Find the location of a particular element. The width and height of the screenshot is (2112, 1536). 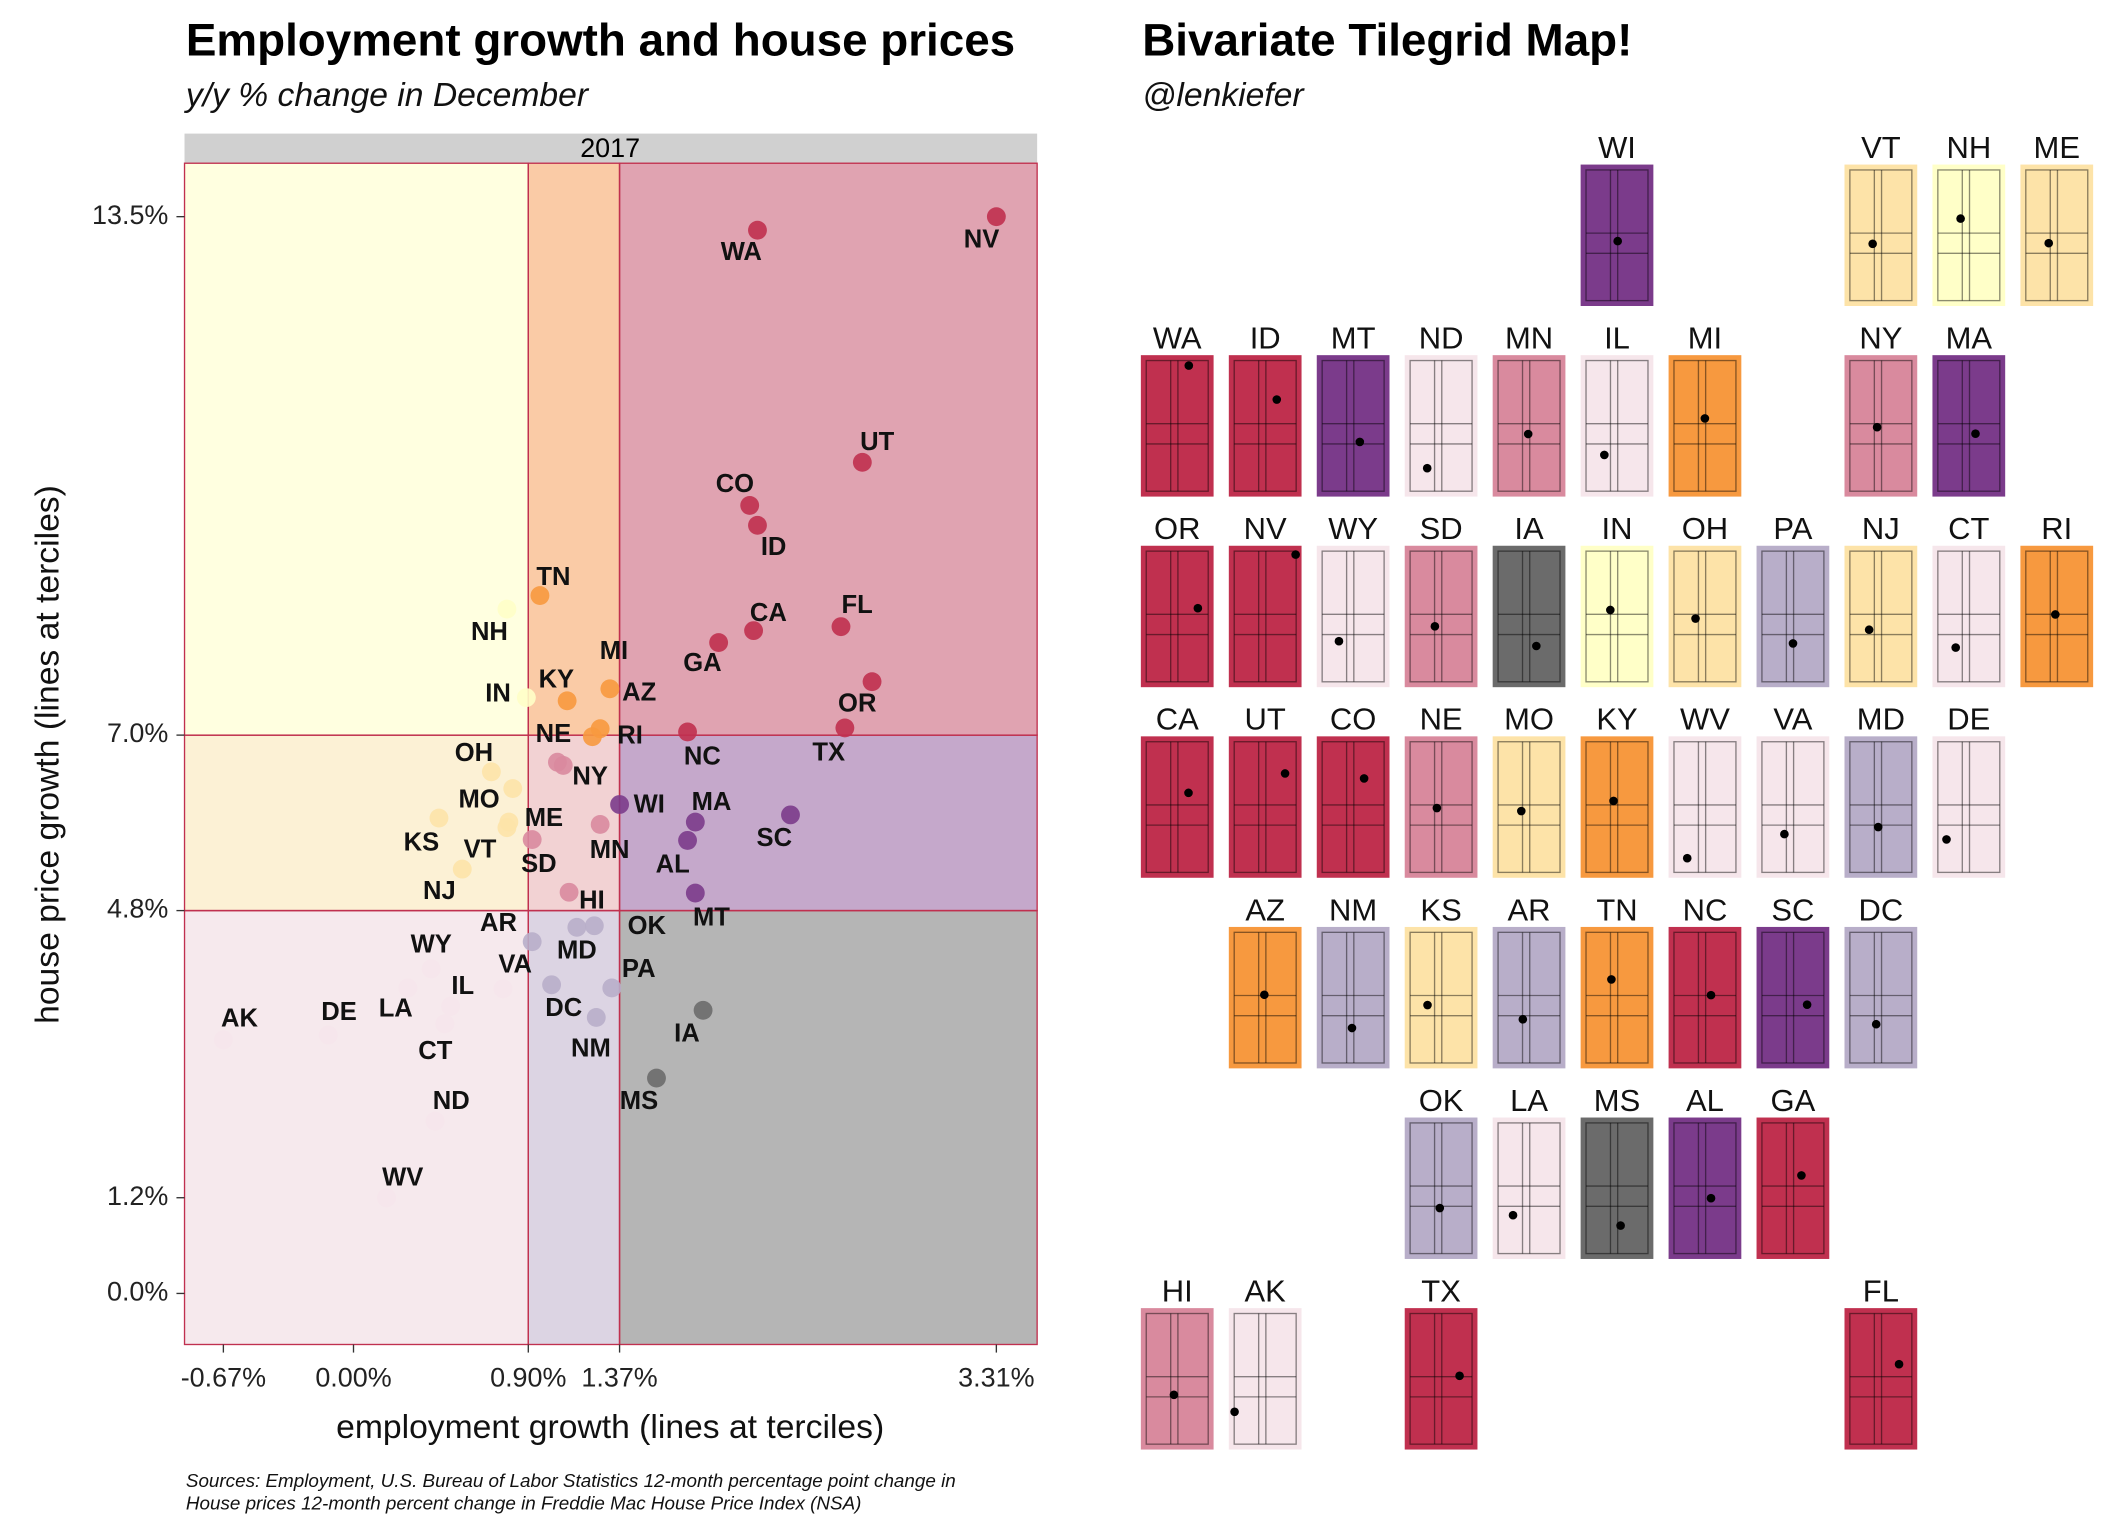

x-tick-label: 0.90% is located at coordinates (528, 1378).